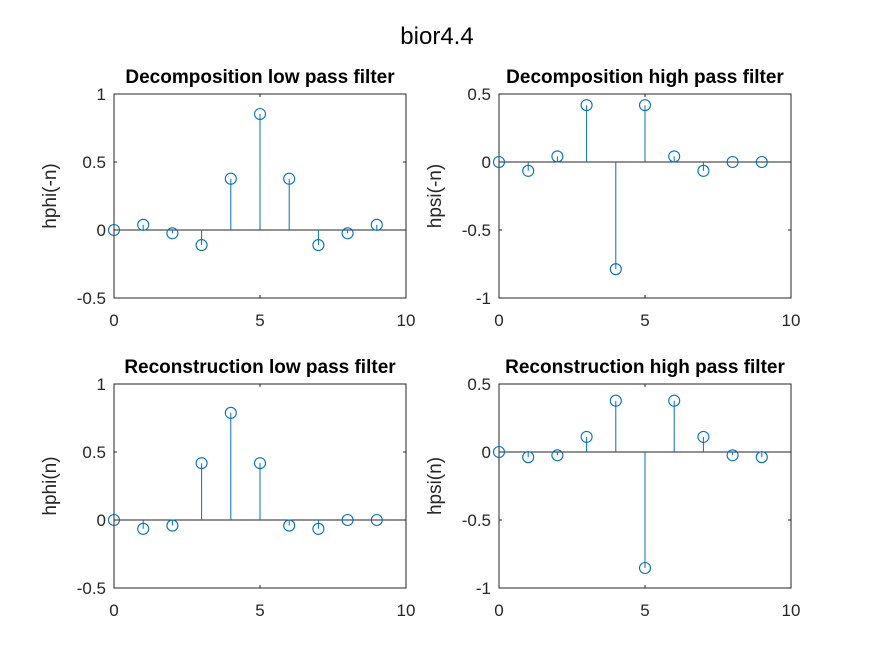  Describe the element at coordinates (101, 384) in the screenshot. I see `reconstruction-low-pass-y-tick-label: 1` at that location.